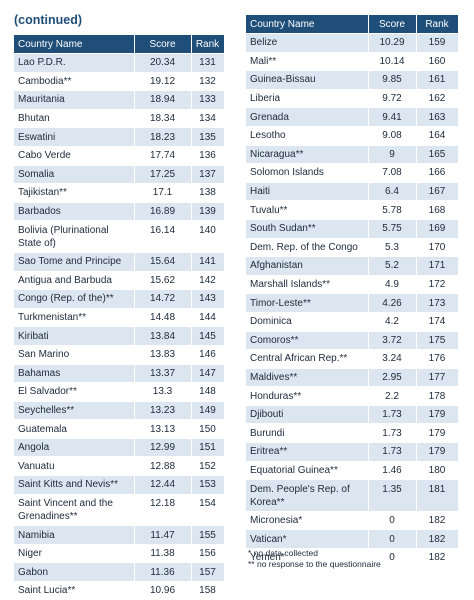  Describe the element at coordinates (307, 228) in the screenshot. I see `country-cell: South Sudan**` at that location.